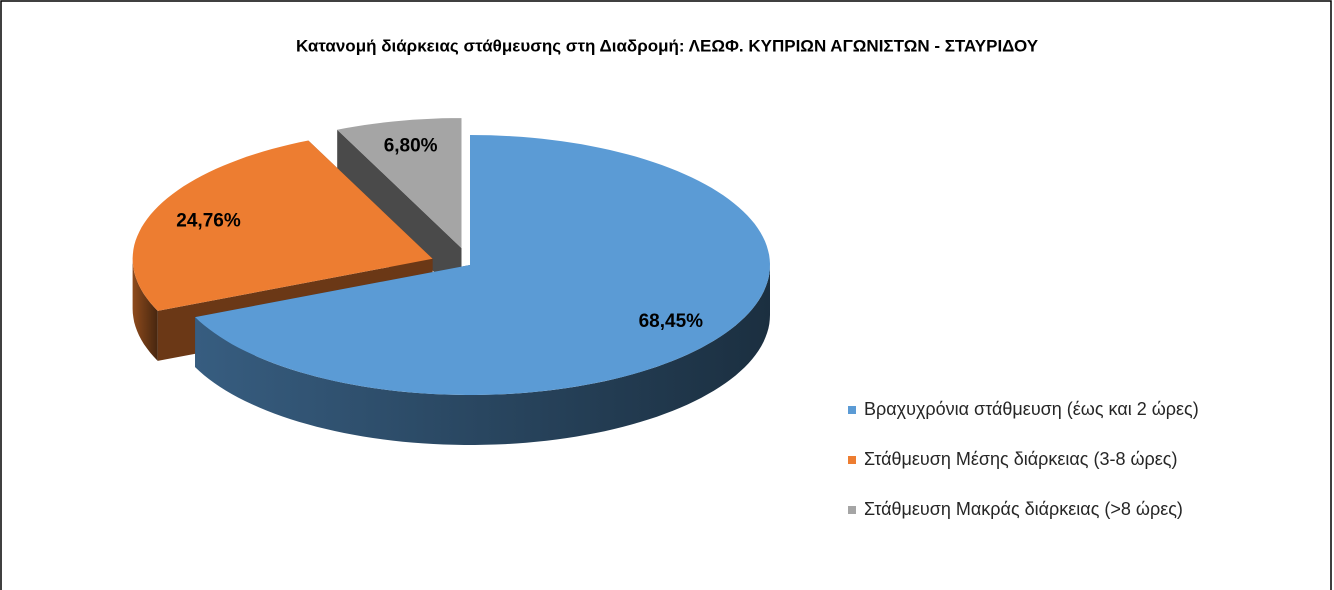 The width and height of the screenshot is (1334, 590). I want to click on legend-label: Στάθμευση Μέσης διάρκειας (3-8 ώρες), so click(1020, 459).